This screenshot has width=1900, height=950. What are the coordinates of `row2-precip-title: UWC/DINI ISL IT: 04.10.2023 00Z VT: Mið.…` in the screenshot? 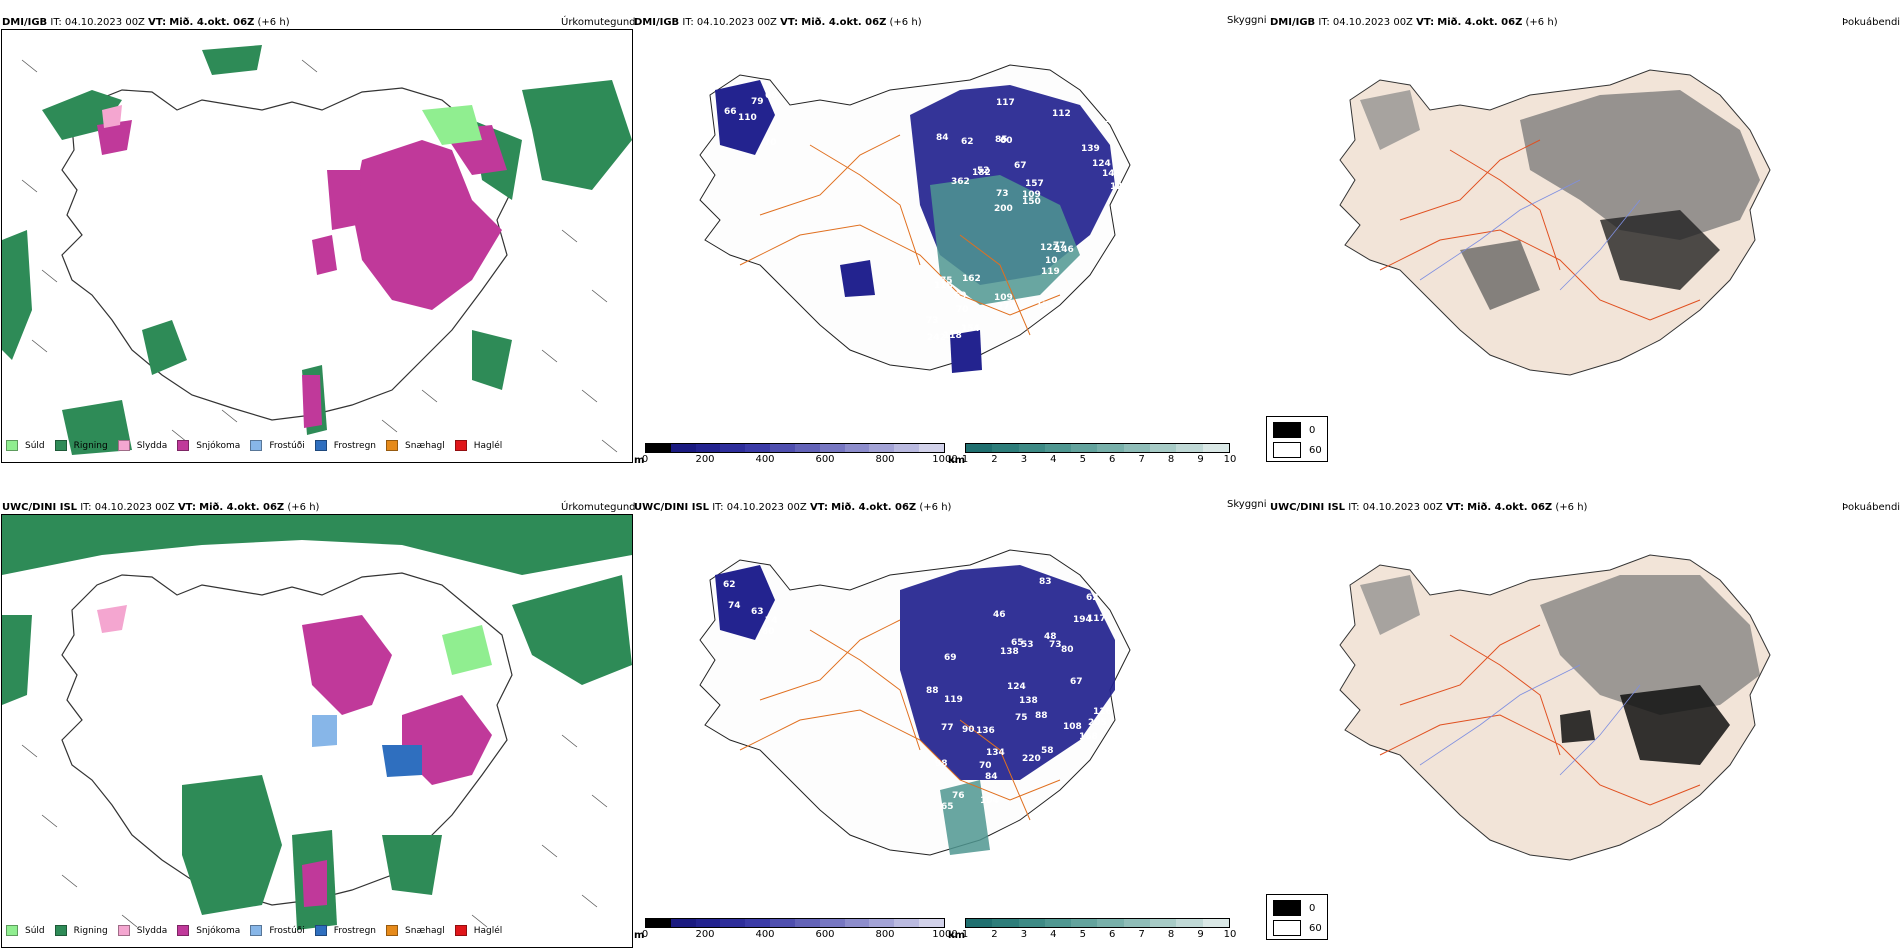 It's located at (161, 507).